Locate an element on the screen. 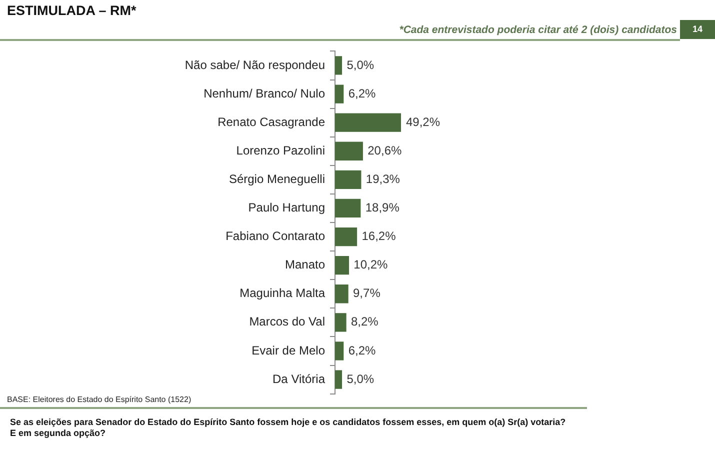 The image size is (715, 455). y-tick-label: Fabiano Contarato is located at coordinates (276, 236).